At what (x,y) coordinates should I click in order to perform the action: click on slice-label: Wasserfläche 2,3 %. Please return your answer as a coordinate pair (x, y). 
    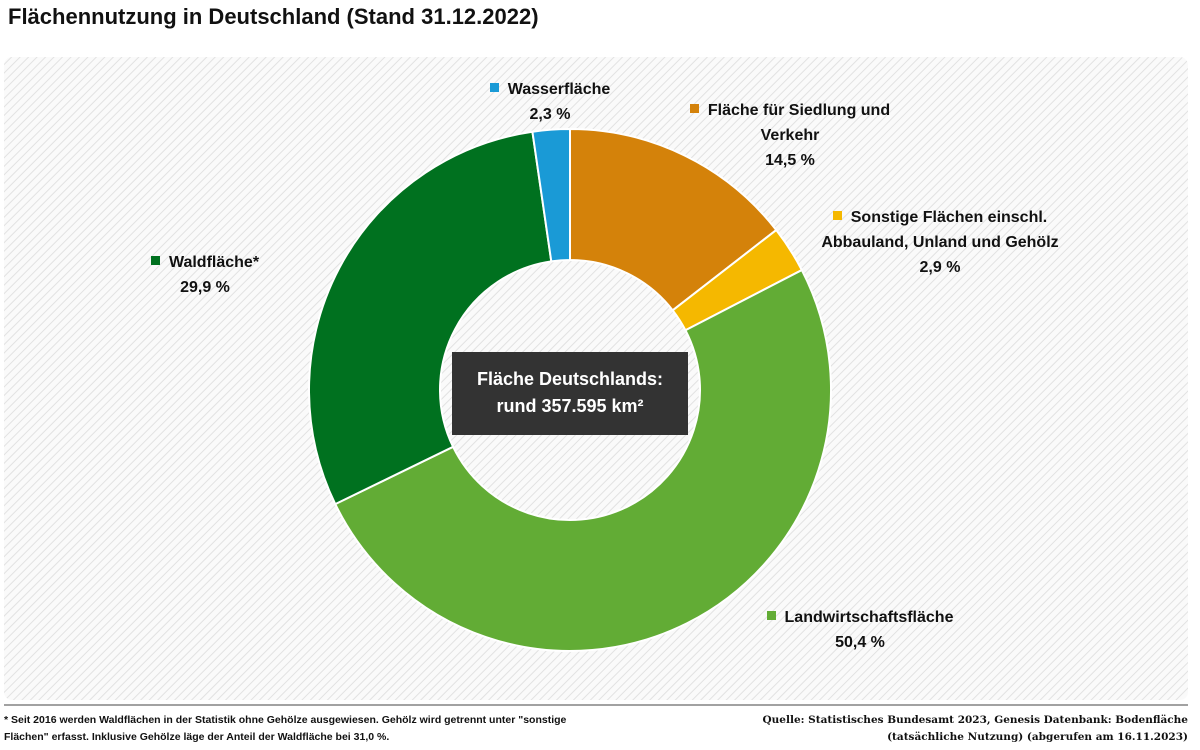
    Looking at the image, I should click on (550, 102).